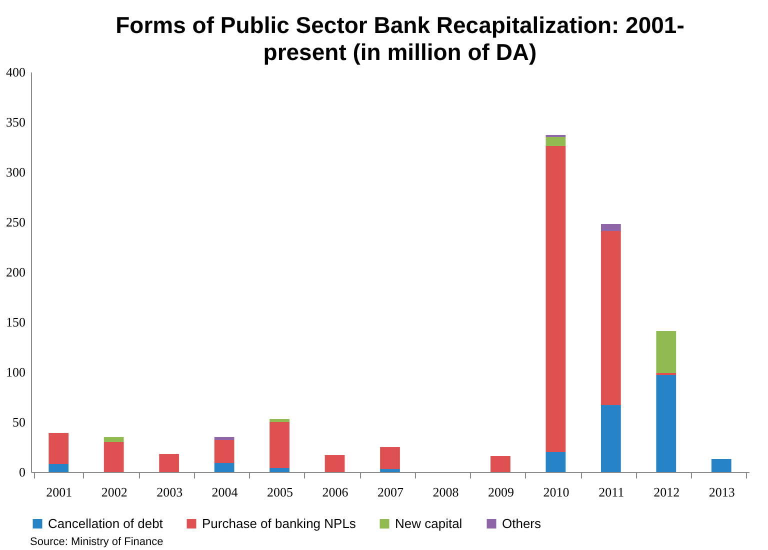 The image size is (768, 550). I want to click on y-tick-label: 150, so click(16, 322).